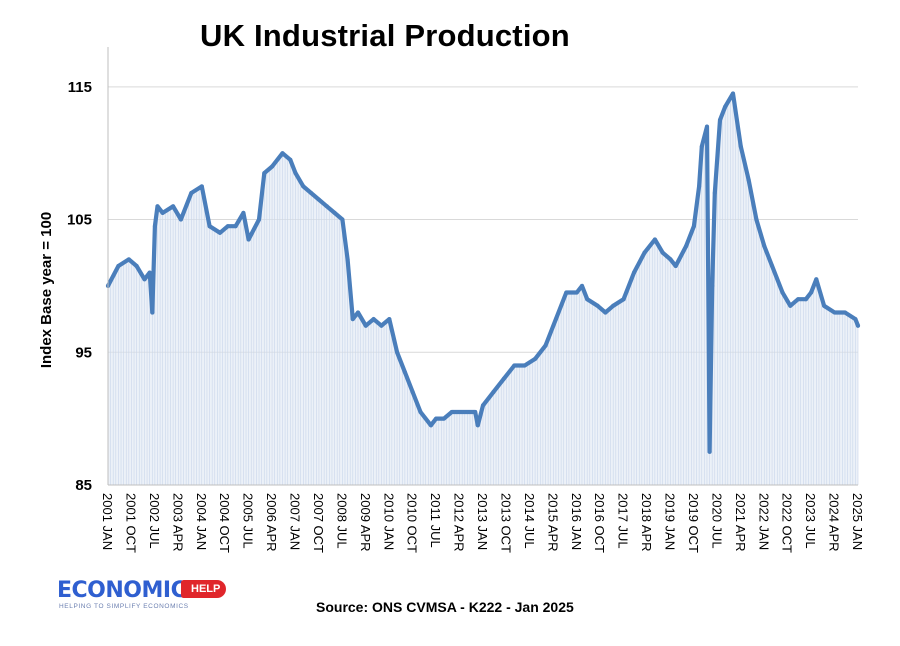 Image resolution: width=900 pixels, height=646 pixels. What do you see at coordinates (763, 521) in the screenshot?
I see `x-tick-label: 2022 JAN` at bounding box center [763, 521].